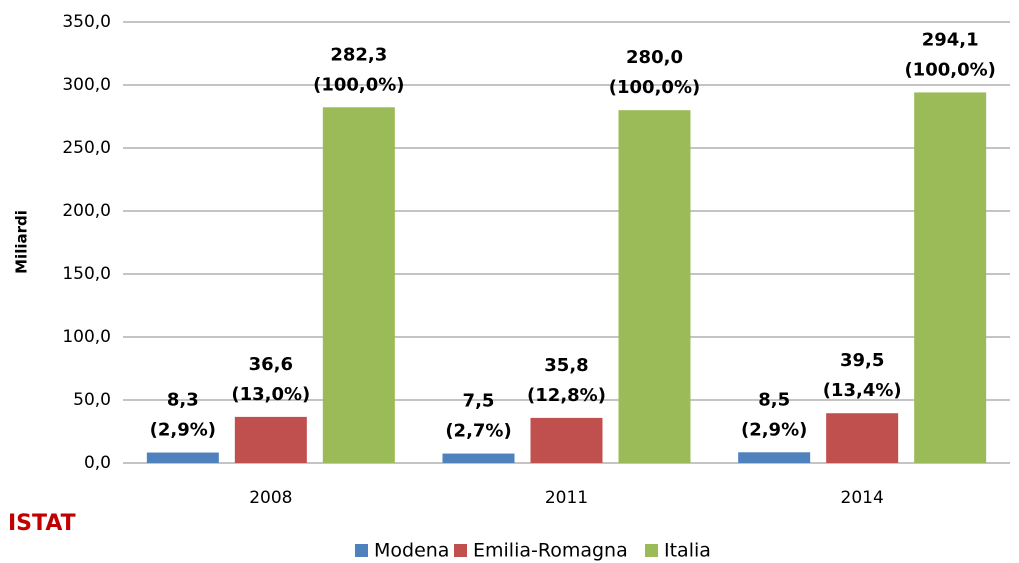 The image size is (1019, 563). What do you see at coordinates (862, 498) in the screenshot?
I see `x-tick-label: 2014` at bounding box center [862, 498].